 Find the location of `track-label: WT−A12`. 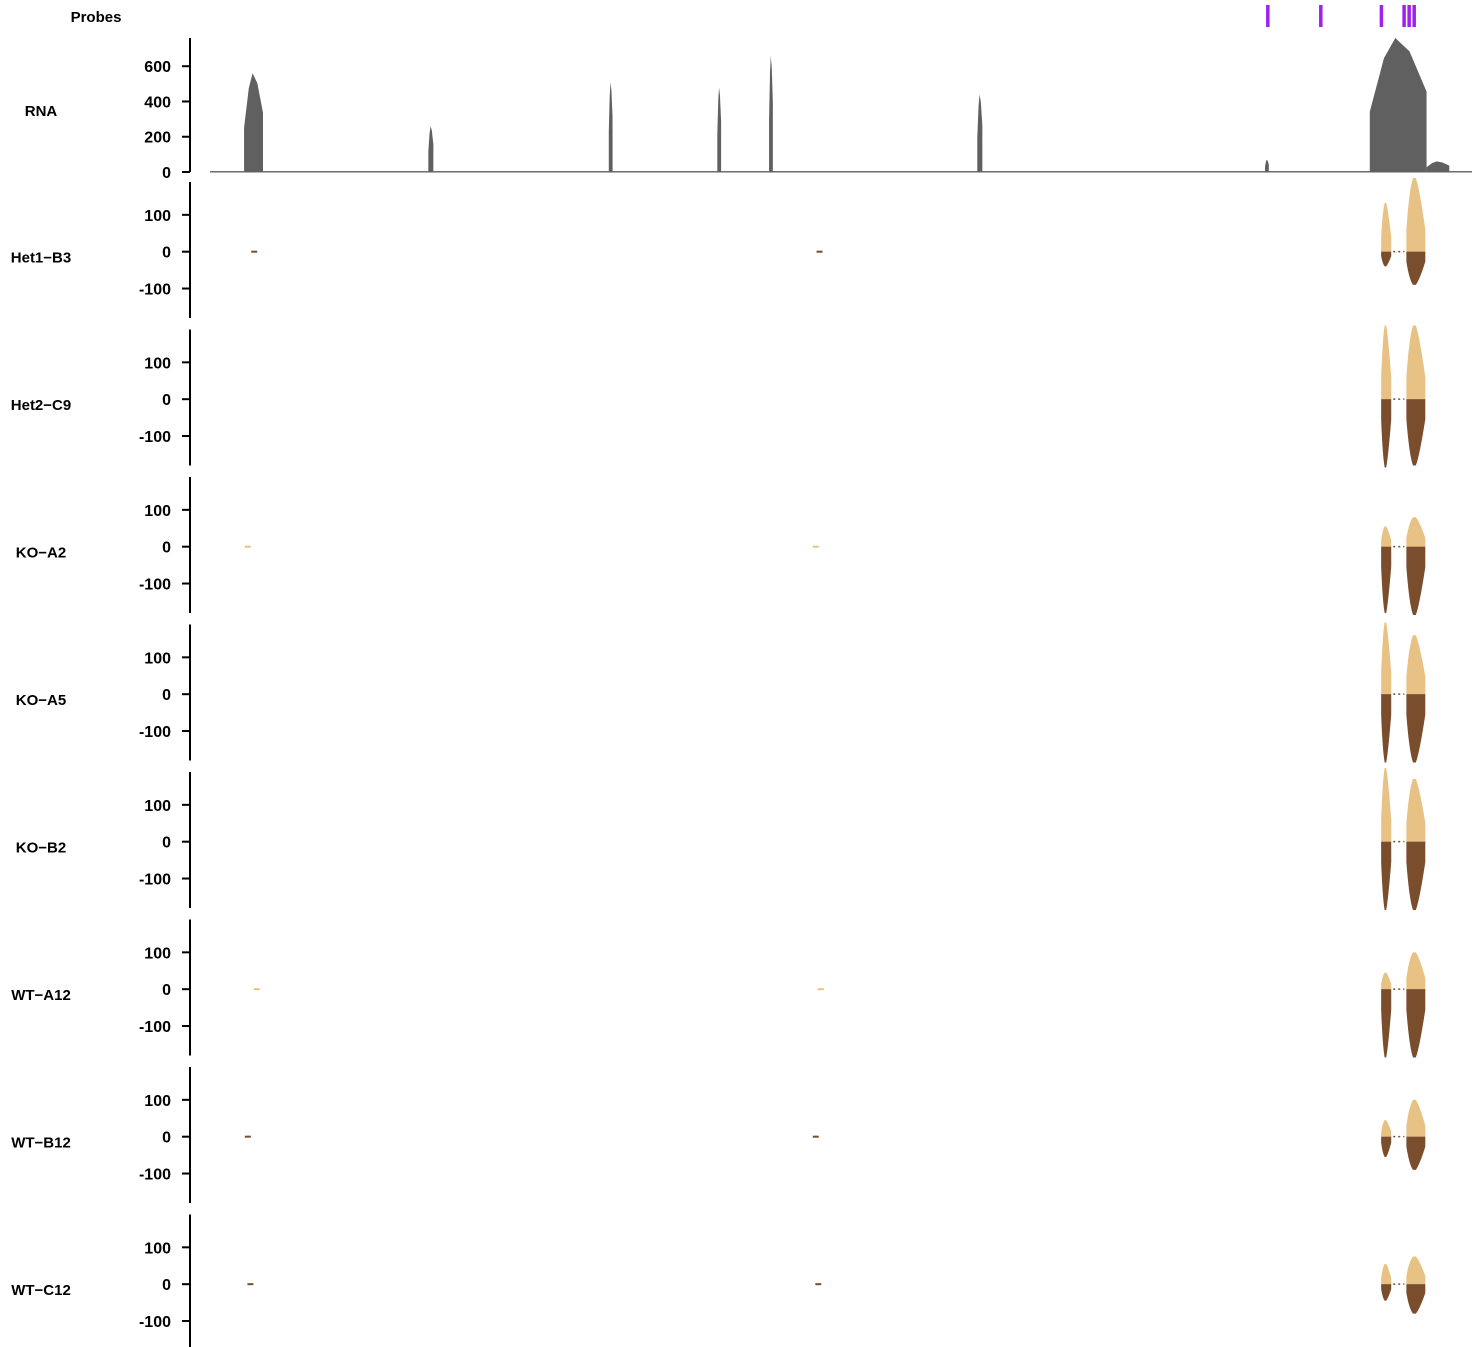

track-label: WT−A12 is located at coordinates (41, 995).